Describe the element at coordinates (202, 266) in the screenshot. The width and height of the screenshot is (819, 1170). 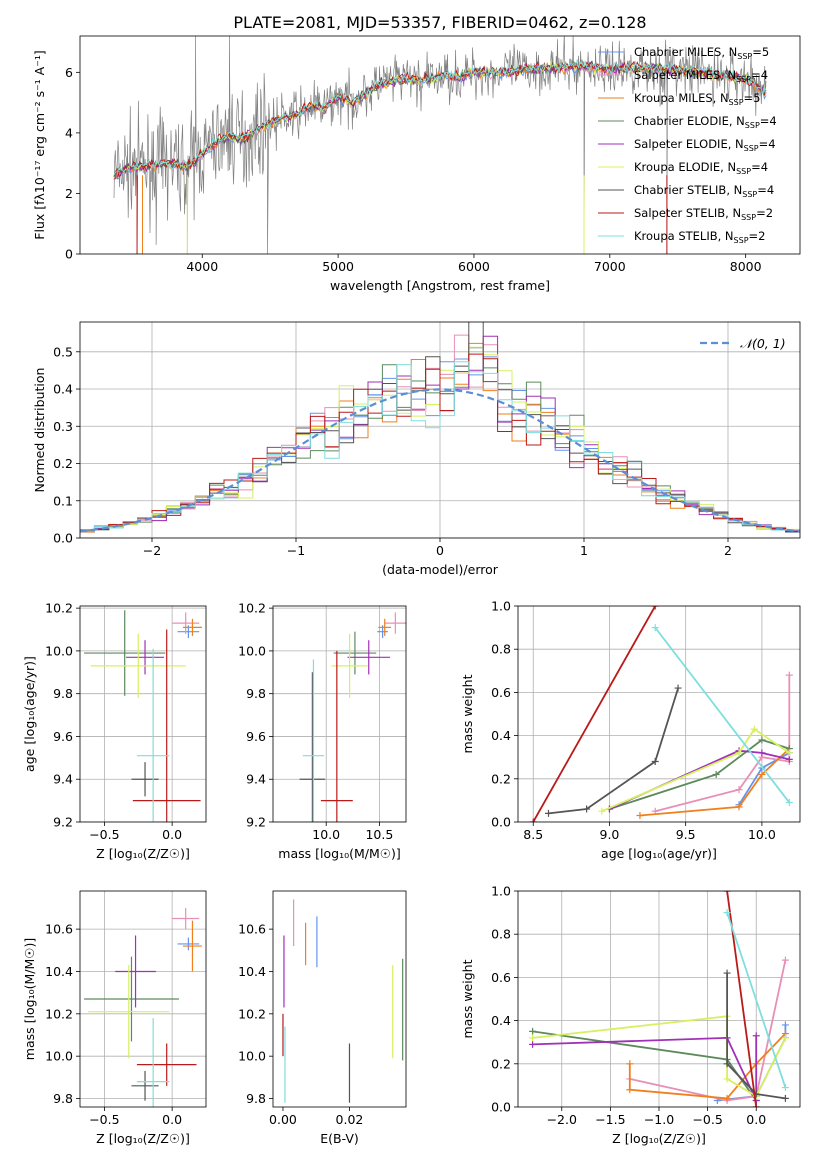
I see `x-tick-label: 4000` at that location.